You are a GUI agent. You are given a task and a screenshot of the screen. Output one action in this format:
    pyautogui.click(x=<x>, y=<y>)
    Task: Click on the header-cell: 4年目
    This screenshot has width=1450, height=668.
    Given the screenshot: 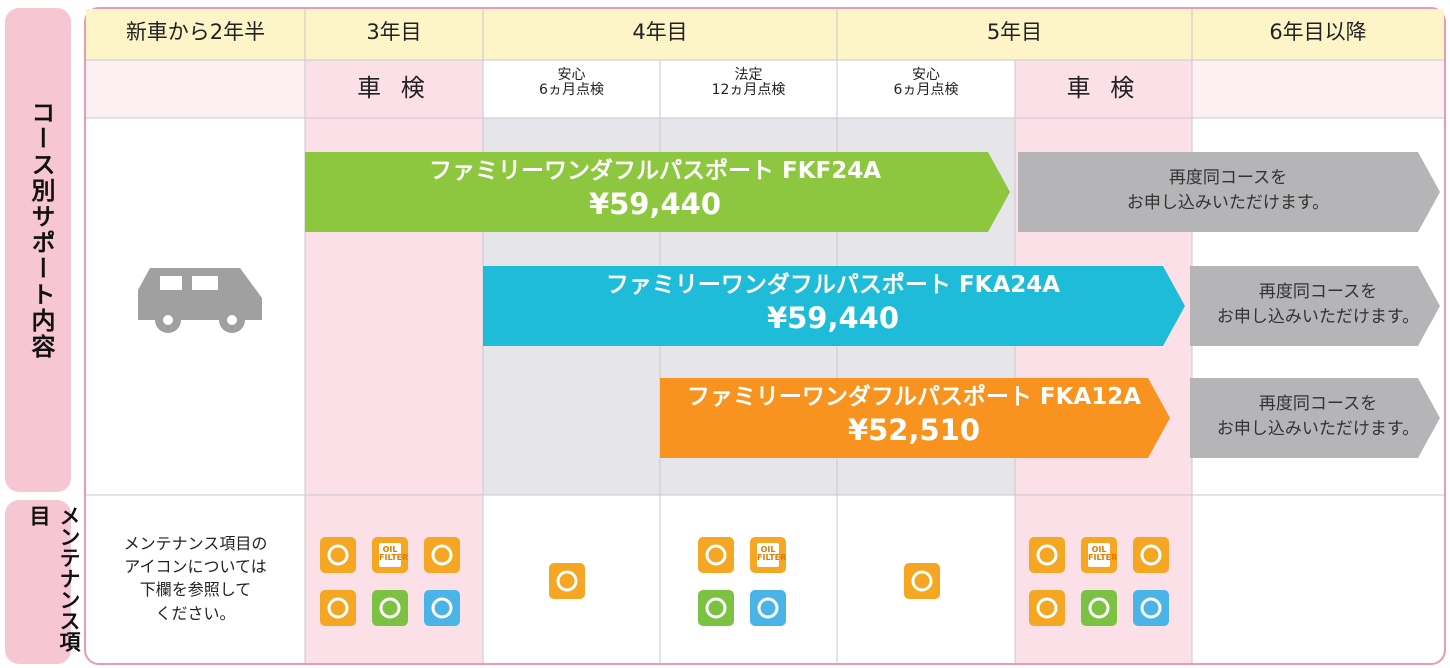 What is the action you would take?
    pyautogui.click(x=660, y=32)
    